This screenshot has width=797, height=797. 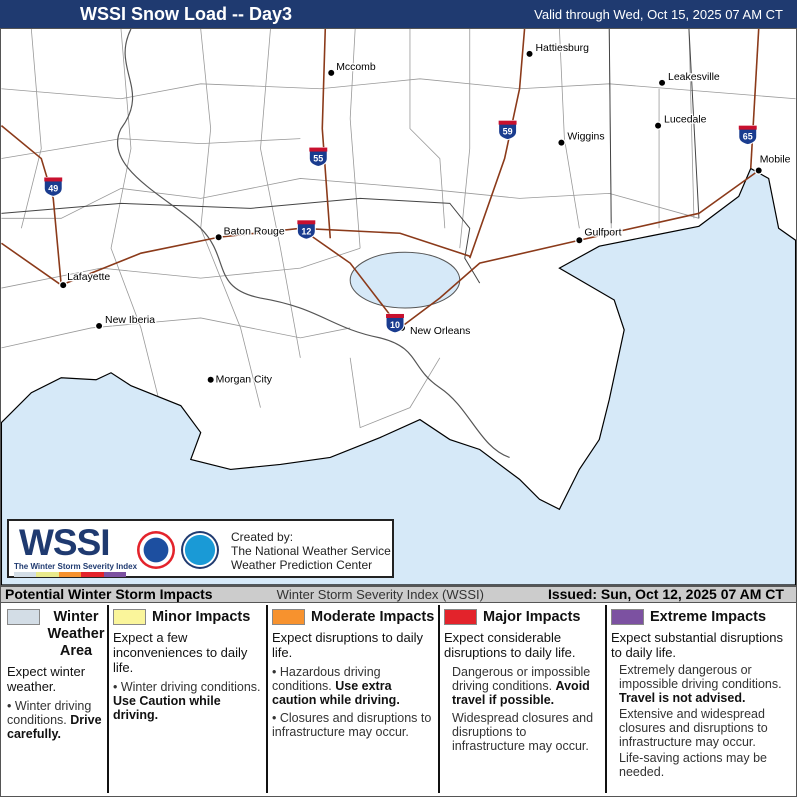 I want to click on interstate-shield: 49, so click(x=53, y=188).